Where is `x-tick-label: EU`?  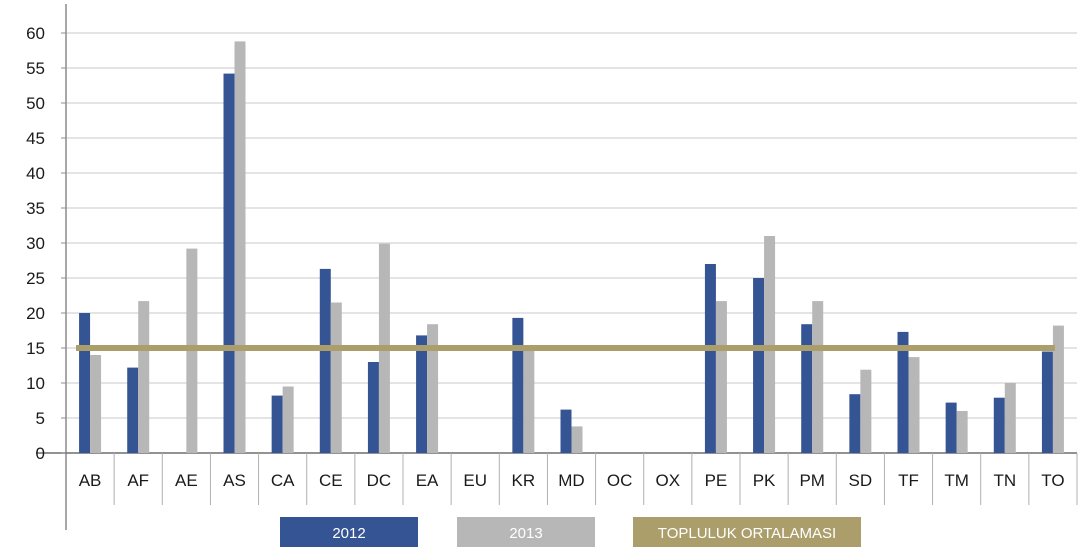
x-tick-label: EU is located at coordinates (475, 480).